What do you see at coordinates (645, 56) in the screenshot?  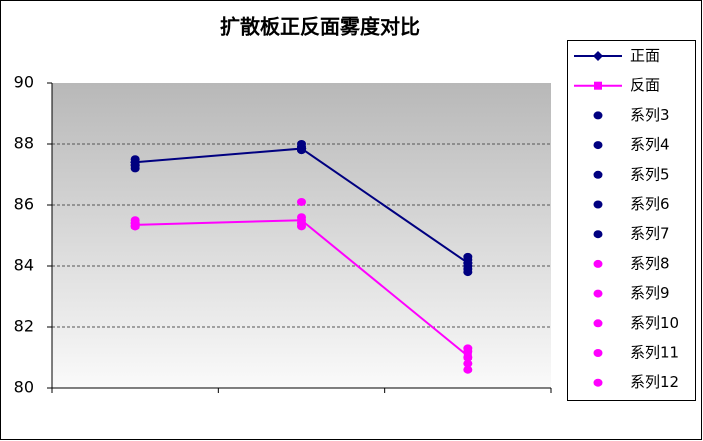 I see `legend-label: 正面` at bounding box center [645, 56].